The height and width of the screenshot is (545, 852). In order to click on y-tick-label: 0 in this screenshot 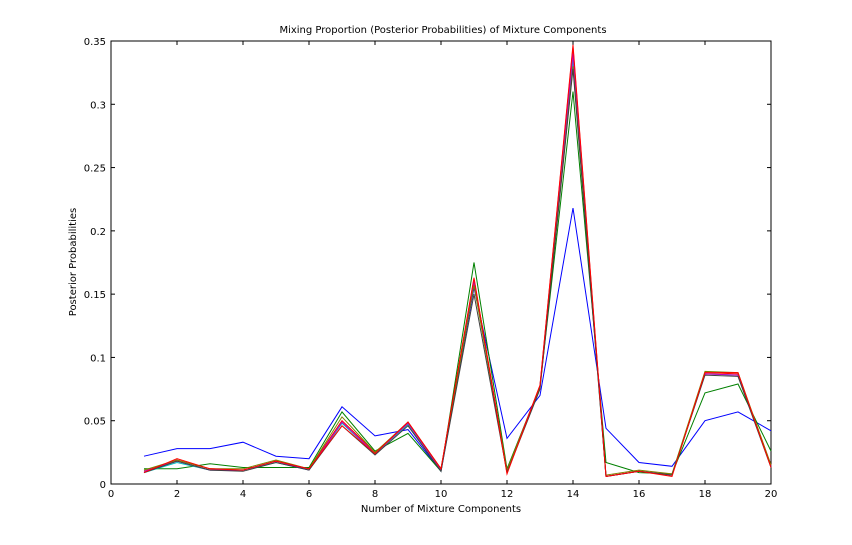, I will do `click(103, 485)`.